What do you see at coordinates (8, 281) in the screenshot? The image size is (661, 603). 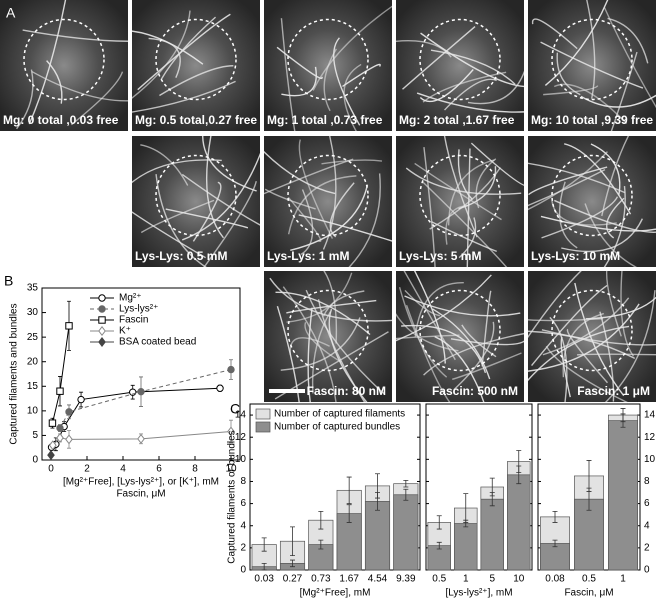 I see `panel-label: B` at bounding box center [8, 281].